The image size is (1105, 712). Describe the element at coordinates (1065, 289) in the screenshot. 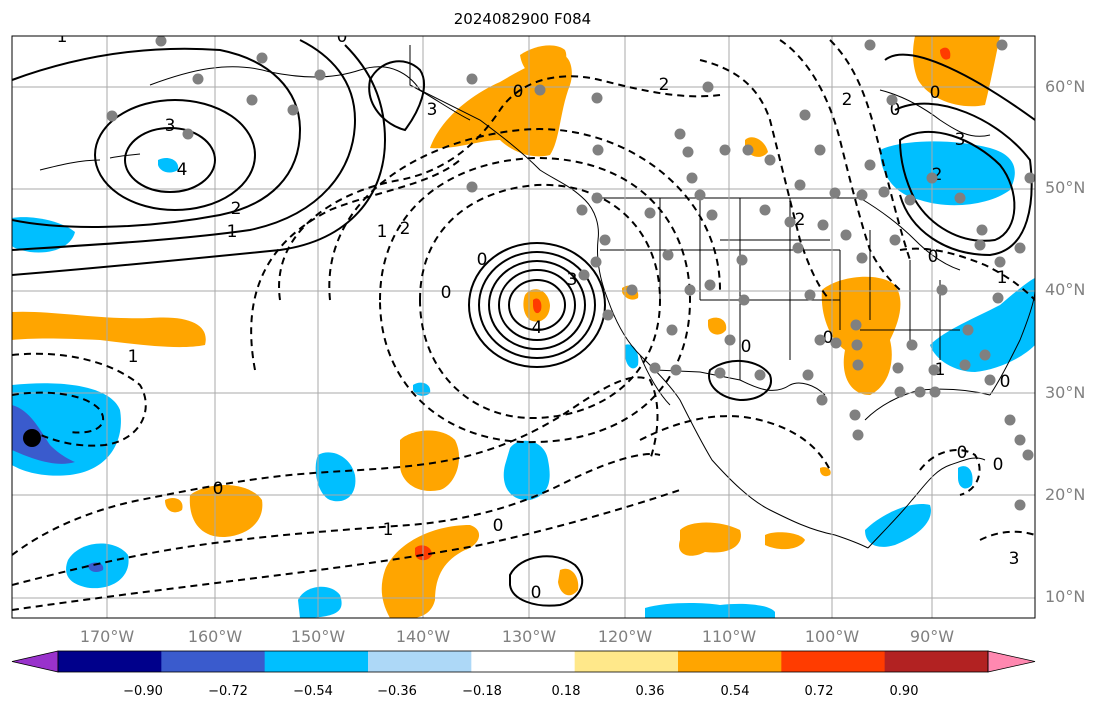

I see `lat-label-40: 40°N` at that location.